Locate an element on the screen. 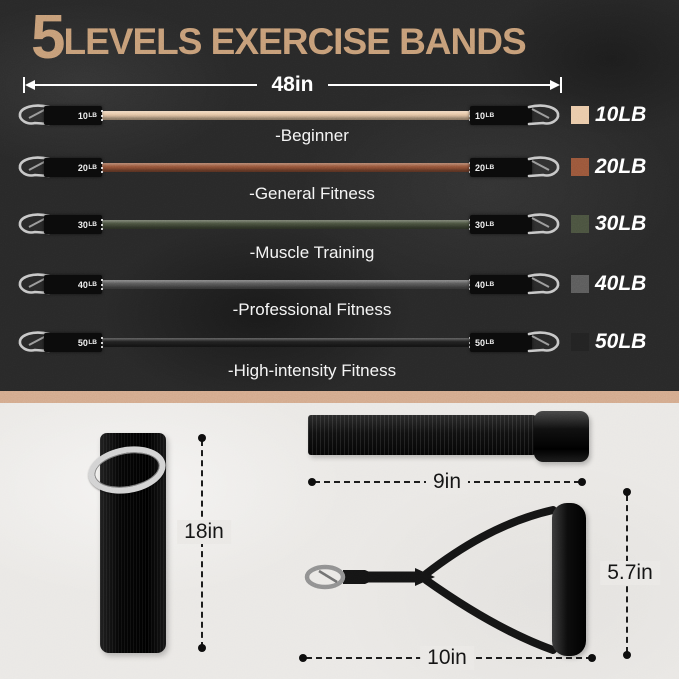 The width and height of the screenshot is (679, 679). handle-straps is located at coordinates (430, 580).